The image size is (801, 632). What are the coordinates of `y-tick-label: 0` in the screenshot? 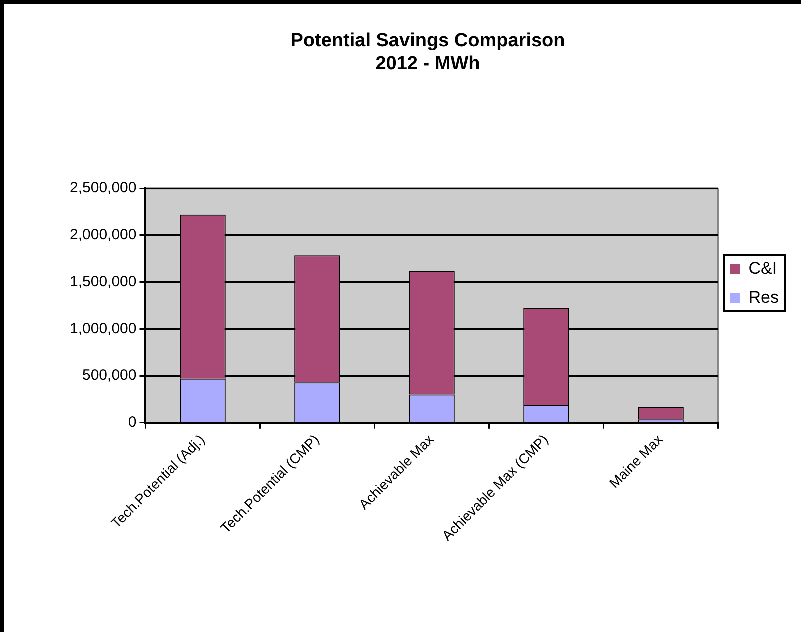 It's located at (132, 423).